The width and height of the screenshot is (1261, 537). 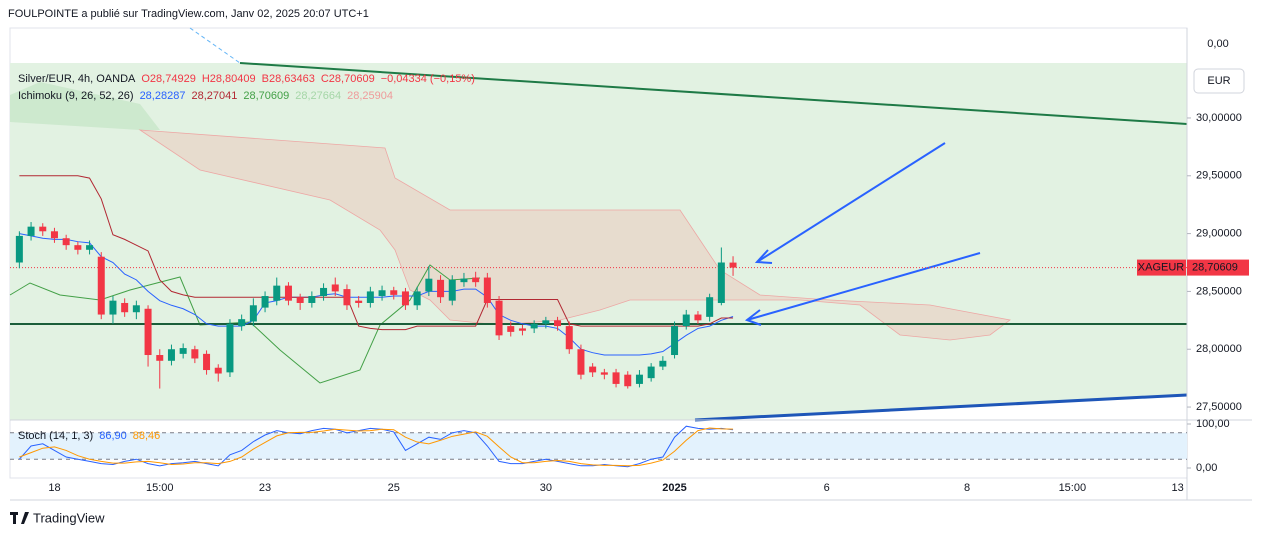 I want to click on y-tick-label: 100,00, so click(x=1213, y=424).